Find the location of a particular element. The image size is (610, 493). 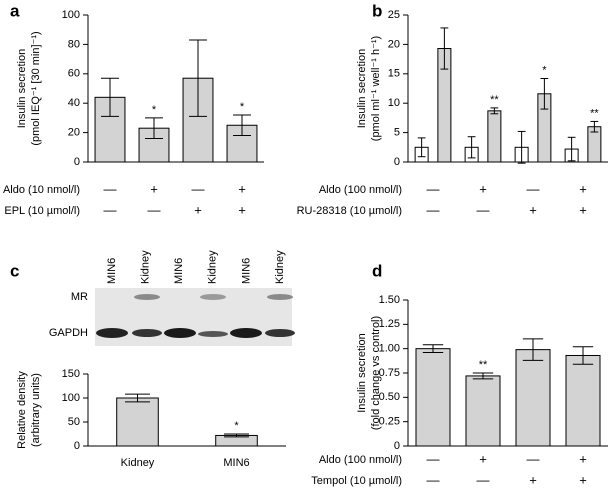

y-tick-label: 80 is located at coordinates (74, 44).